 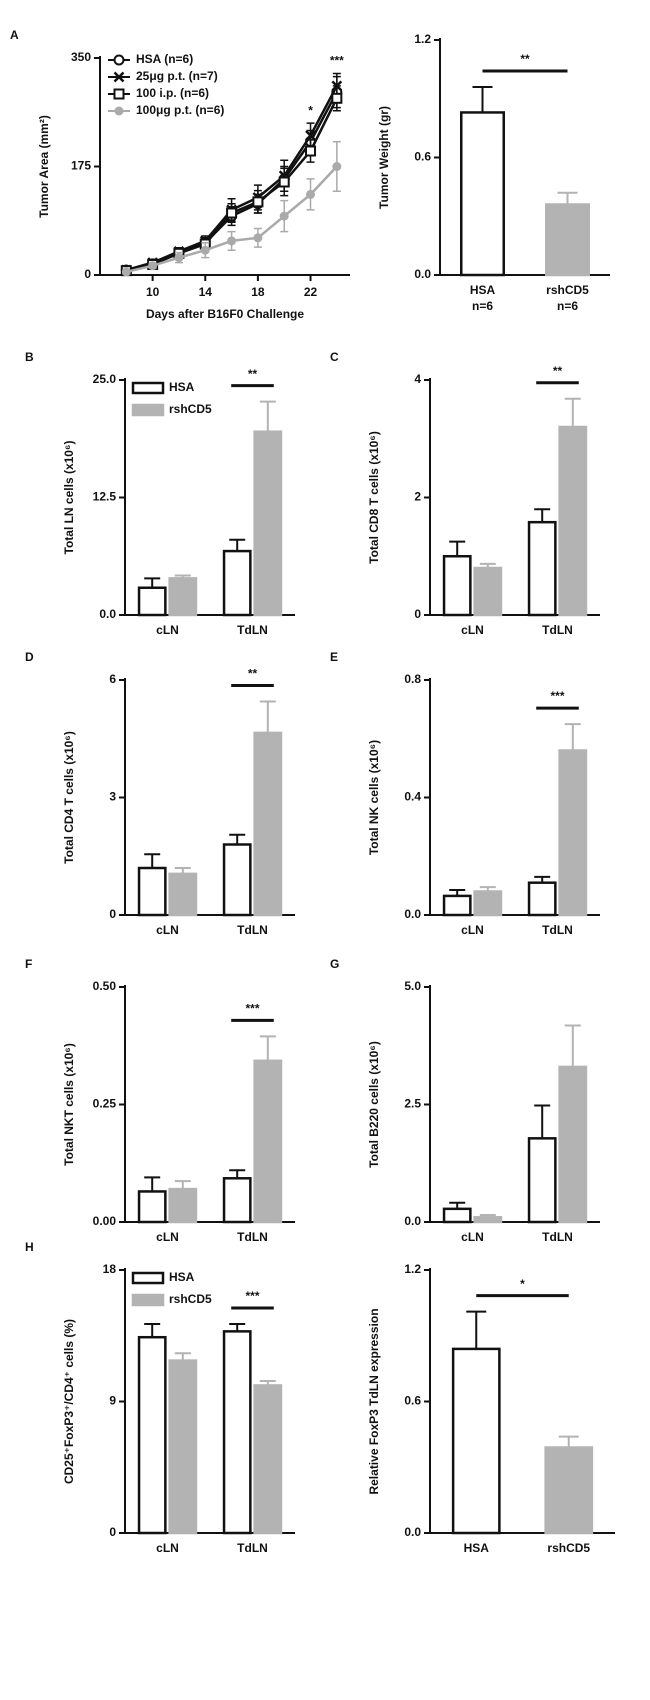 I want to click on x-tick-label: 18, so click(x=258, y=292).